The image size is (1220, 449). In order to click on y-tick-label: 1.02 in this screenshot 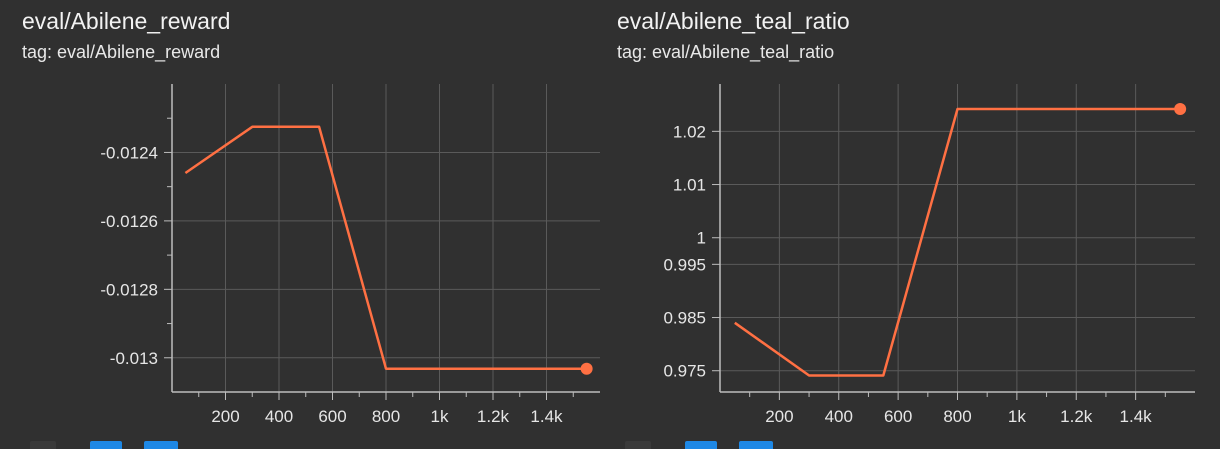, I will do `click(689, 131)`.